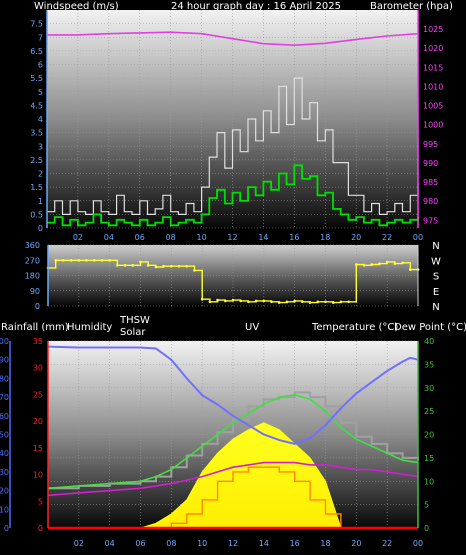 Image resolution: width=466 pixels, height=555 pixels. Describe the element at coordinates (171, 237) in the screenshot. I see `wind-x-tick-label: 08` at that location.